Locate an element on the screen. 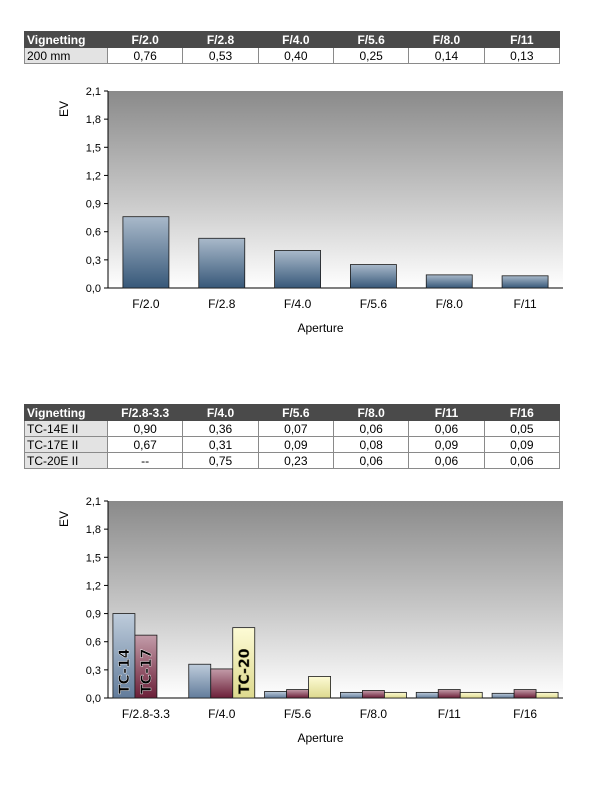  bar-f-2.8 is located at coordinates (222, 263).